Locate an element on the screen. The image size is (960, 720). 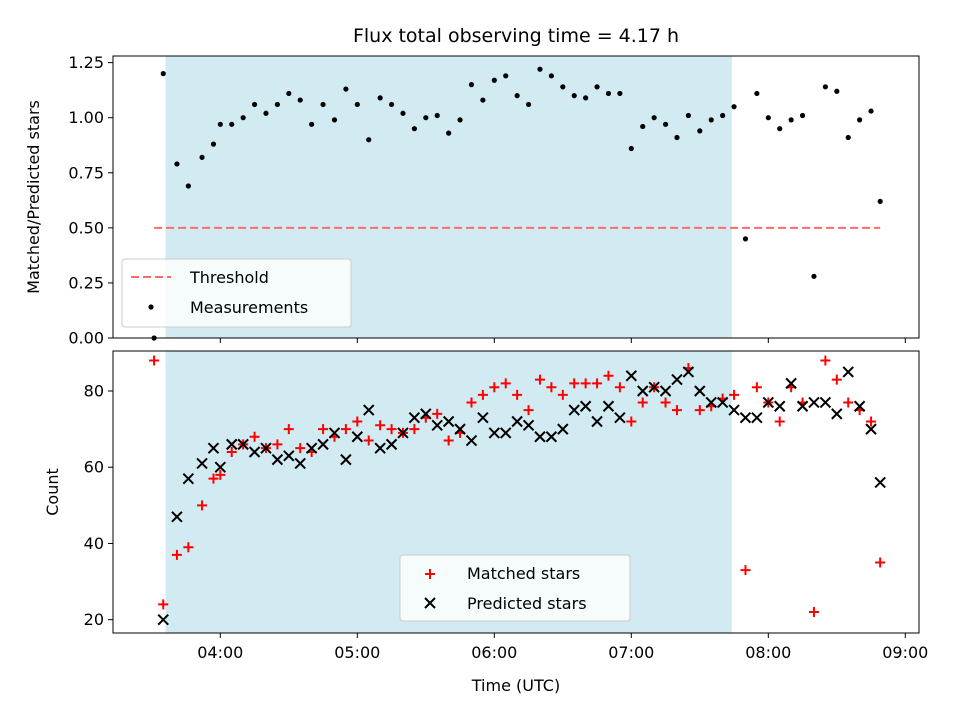
bottom-y-axis-label: Count is located at coordinates (52, 492).